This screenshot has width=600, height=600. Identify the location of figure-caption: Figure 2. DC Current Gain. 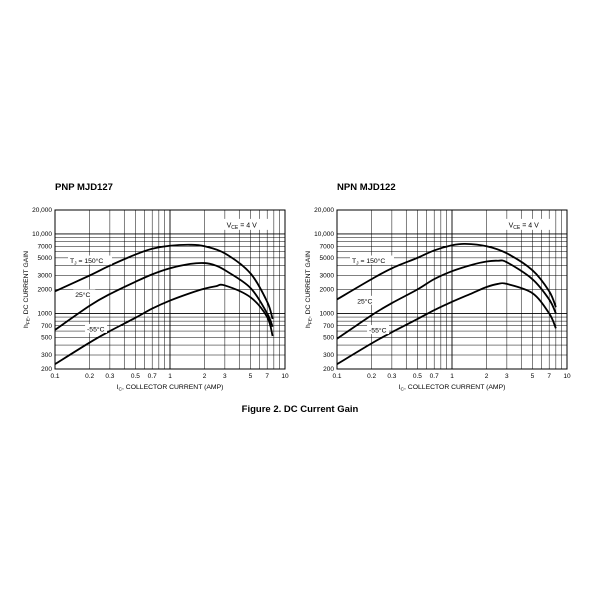
(300, 409).